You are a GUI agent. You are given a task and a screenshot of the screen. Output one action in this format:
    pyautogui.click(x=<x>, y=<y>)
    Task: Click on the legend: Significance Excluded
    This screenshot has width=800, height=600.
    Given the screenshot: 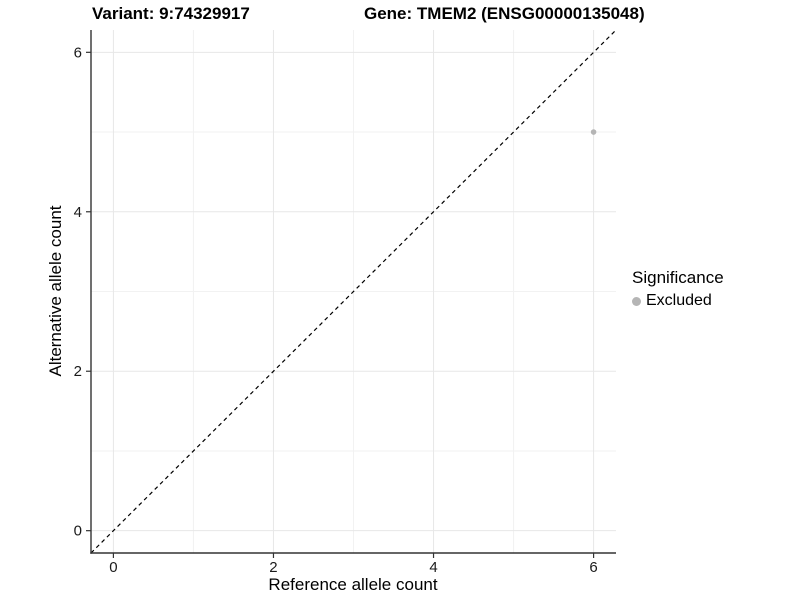 What is the action you would take?
    pyautogui.click(x=678, y=289)
    